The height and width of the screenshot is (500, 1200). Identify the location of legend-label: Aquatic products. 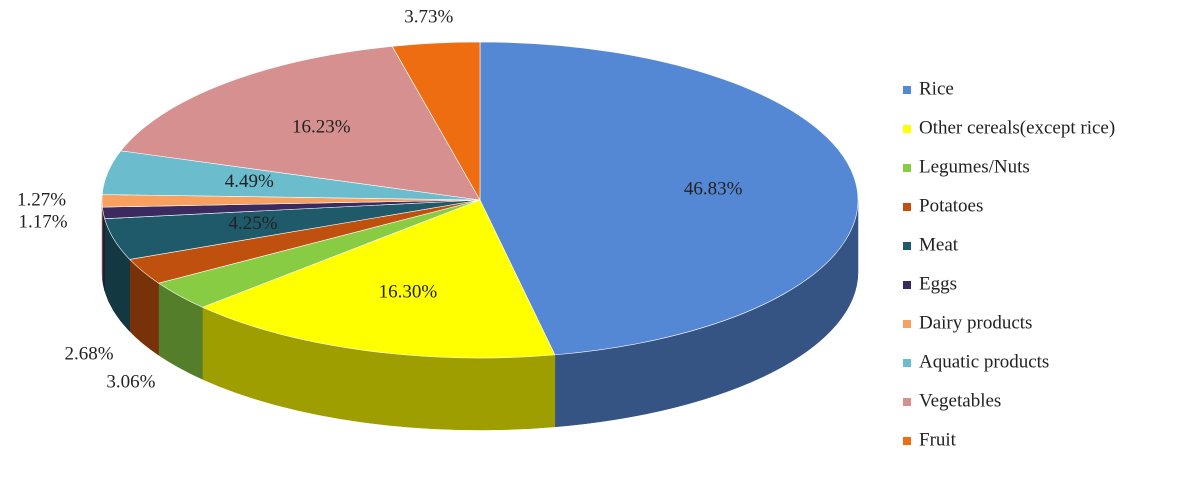
(984, 361).